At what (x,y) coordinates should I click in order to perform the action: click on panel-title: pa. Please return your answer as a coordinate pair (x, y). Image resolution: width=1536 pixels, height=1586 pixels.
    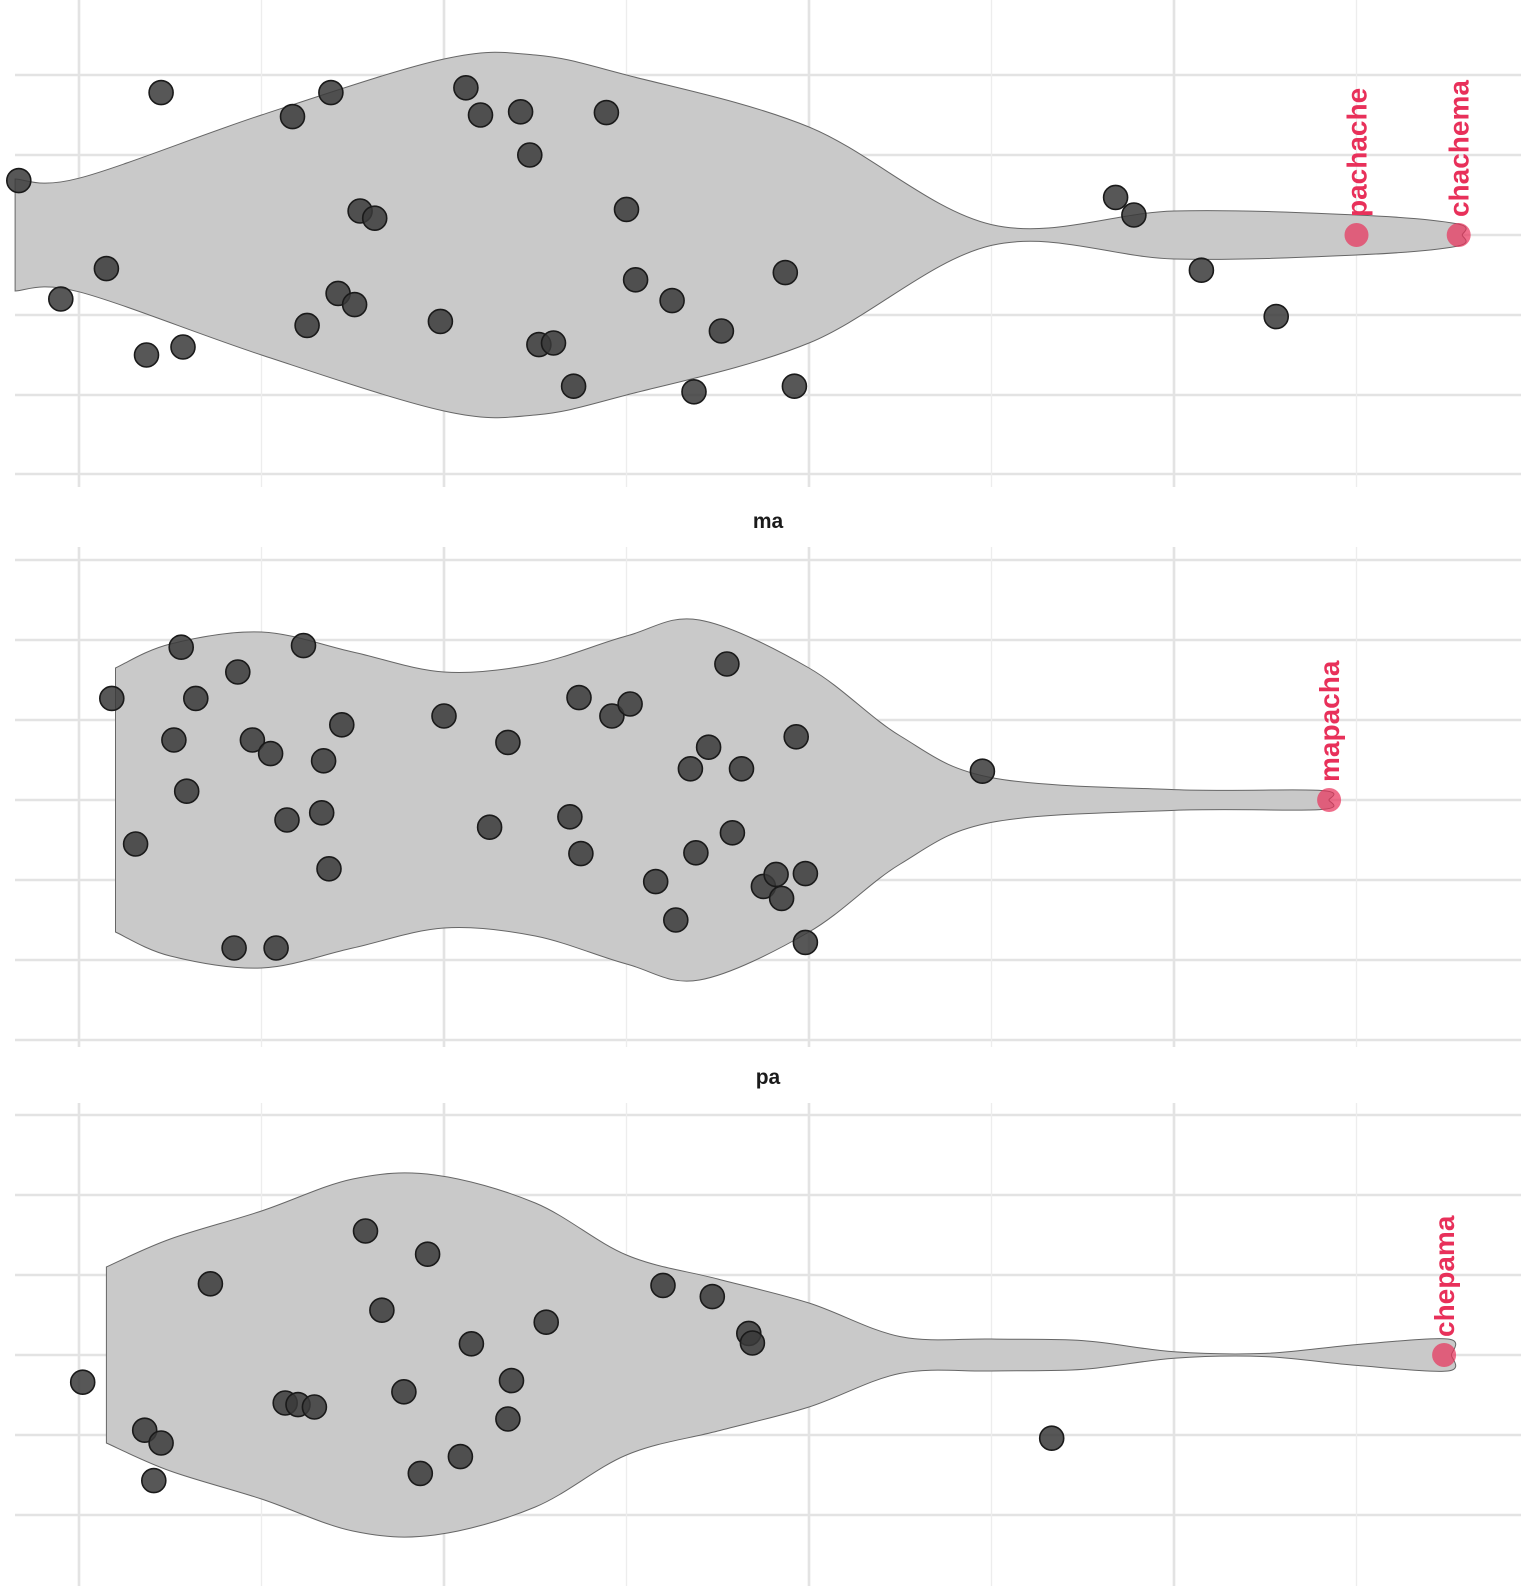
    Looking at the image, I should click on (768, 1077).